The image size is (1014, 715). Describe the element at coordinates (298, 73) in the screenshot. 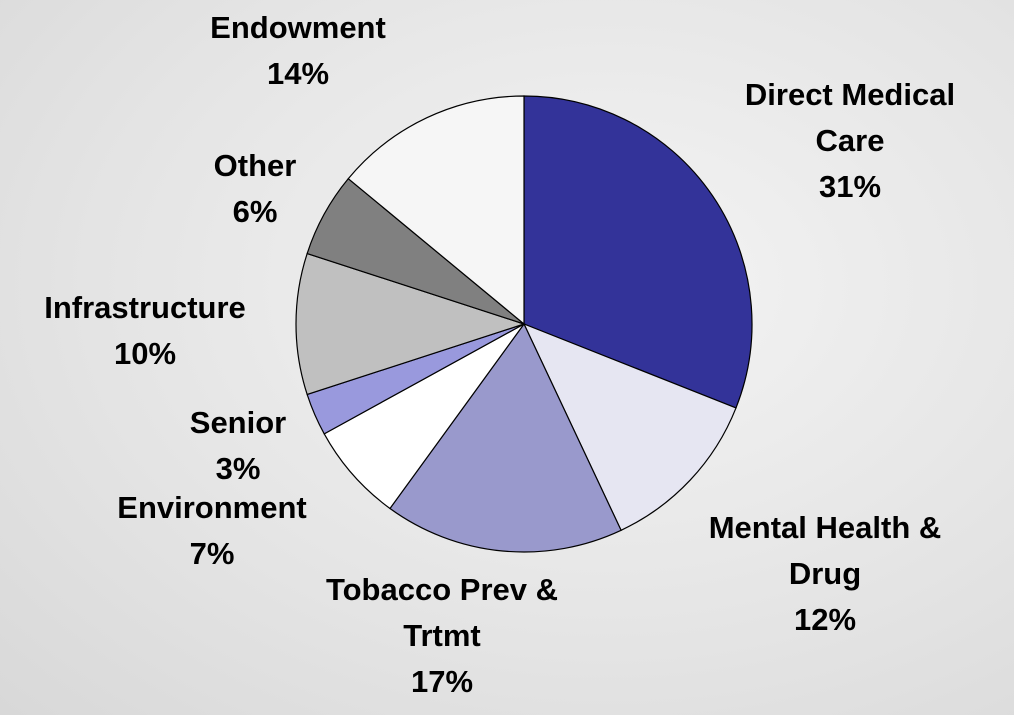

I see `value-label: 14%` at that location.